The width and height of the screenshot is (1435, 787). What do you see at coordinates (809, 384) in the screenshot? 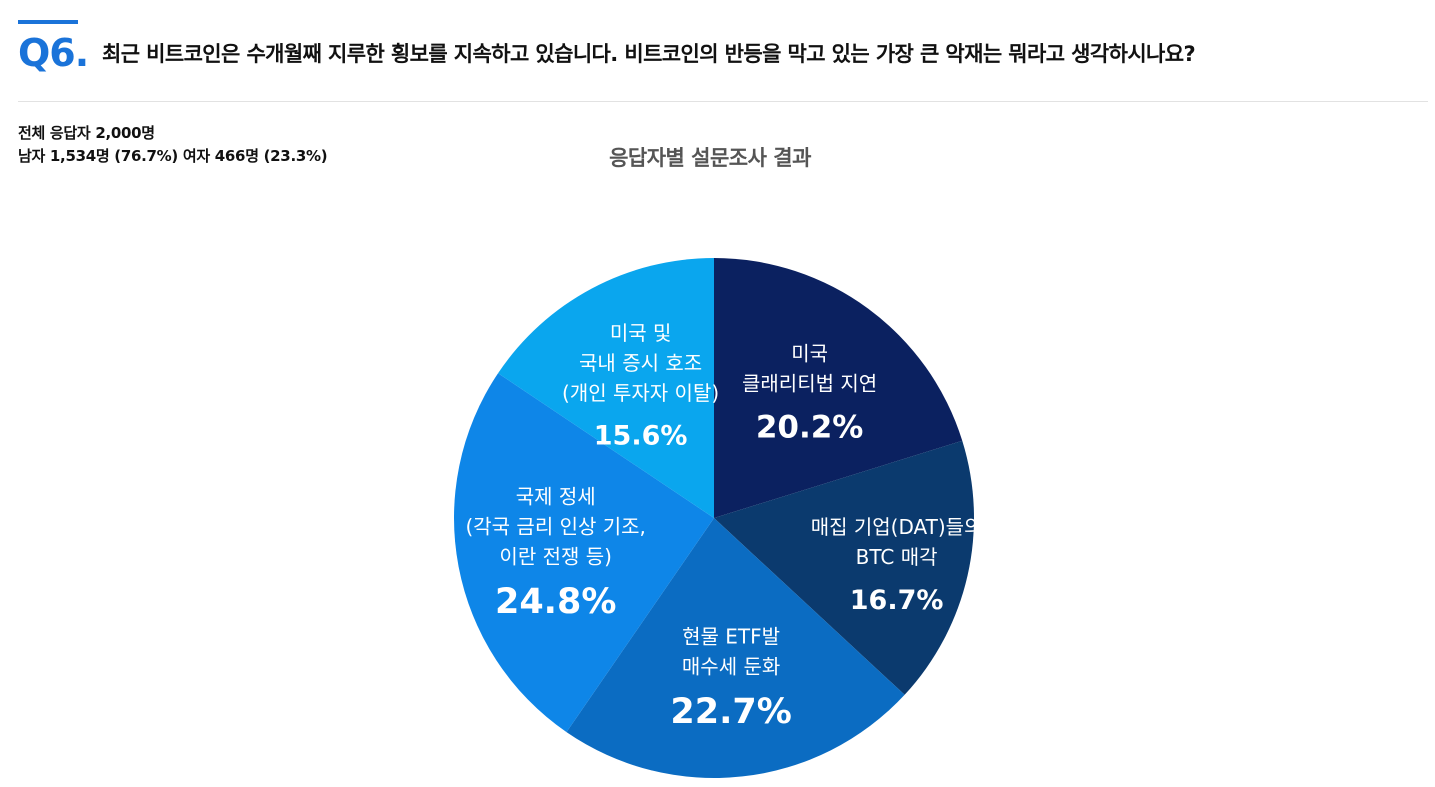
I see `slice-category-label: 클래리티법 지연` at bounding box center [809, 384].